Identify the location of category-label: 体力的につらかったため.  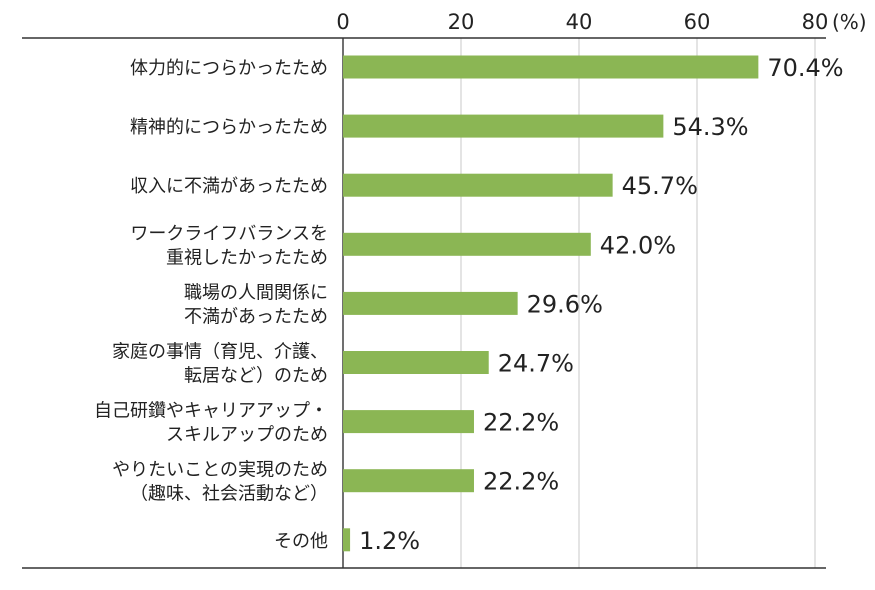
(229, 68).